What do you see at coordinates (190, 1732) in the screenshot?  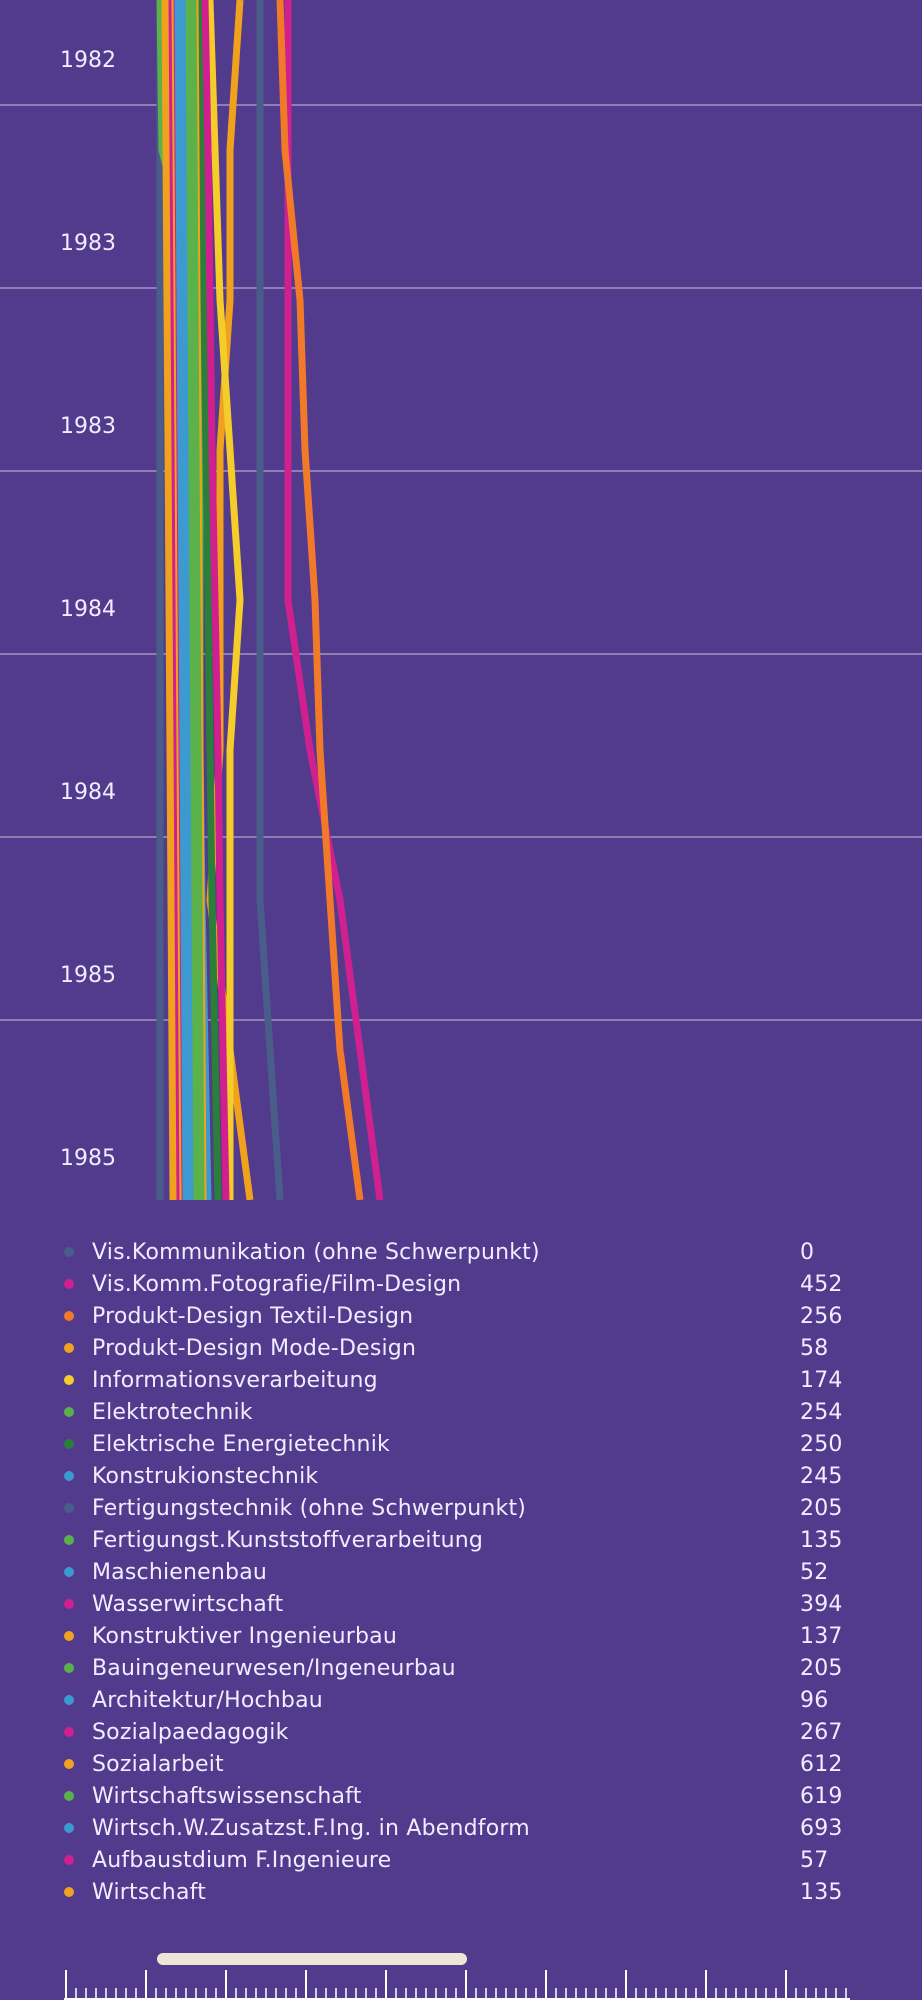 I see `legend-label: Sozialpaedagogik` at bounding box center [190, 1732].